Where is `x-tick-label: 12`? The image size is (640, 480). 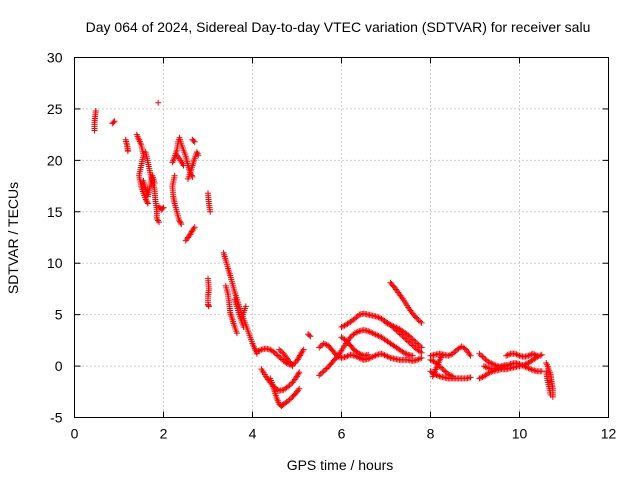 x-tick-label: 12 is located at coordinates (609, 434).